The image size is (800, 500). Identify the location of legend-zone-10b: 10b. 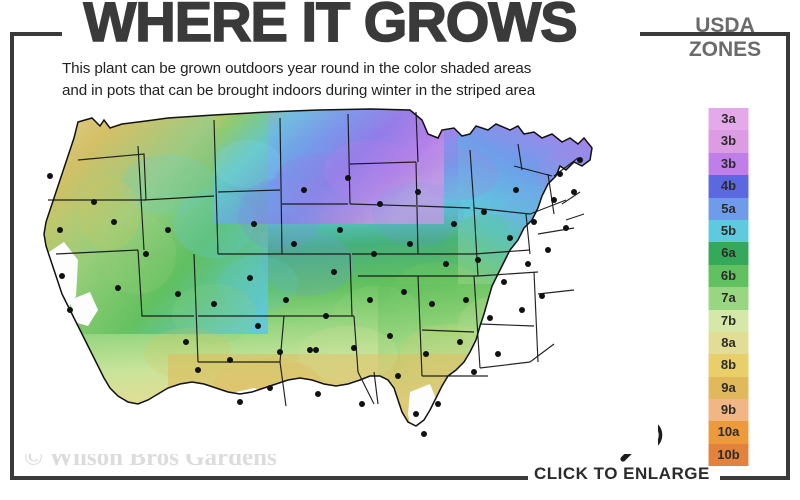
(728, 455).